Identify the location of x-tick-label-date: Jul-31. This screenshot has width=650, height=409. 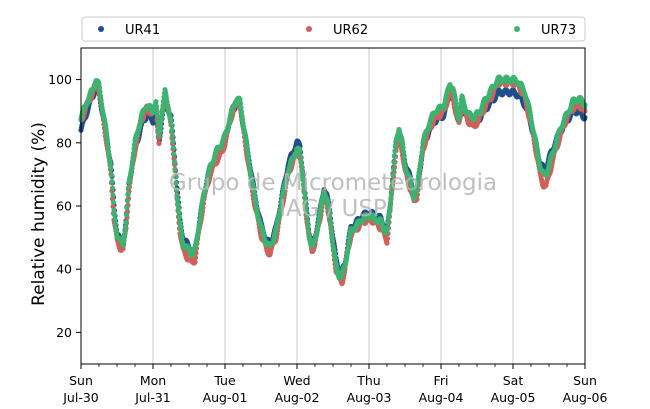
(152, 397).